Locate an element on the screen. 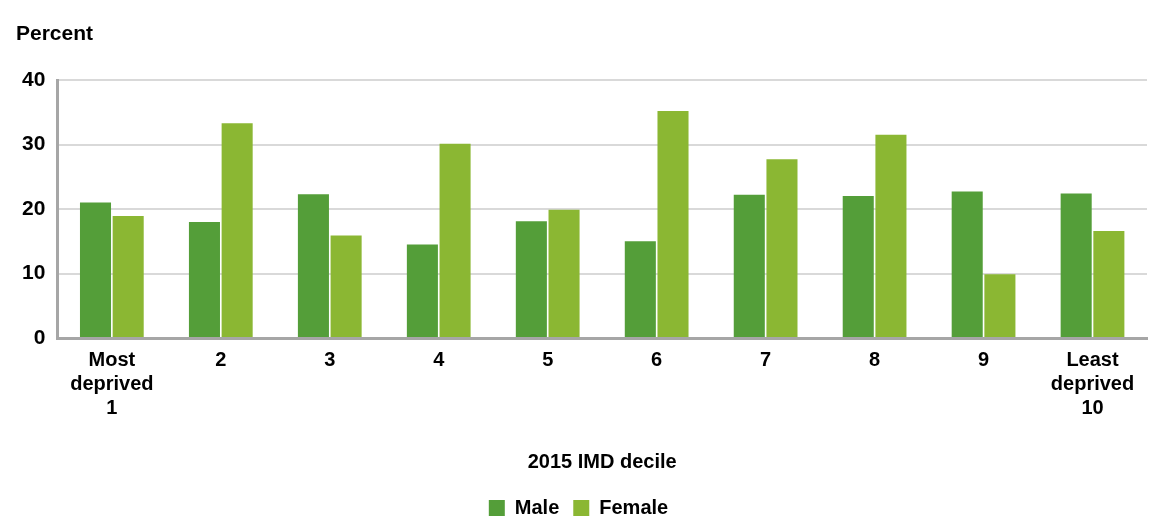  x-tick-label: 6 is located at coordinates (657, 358).